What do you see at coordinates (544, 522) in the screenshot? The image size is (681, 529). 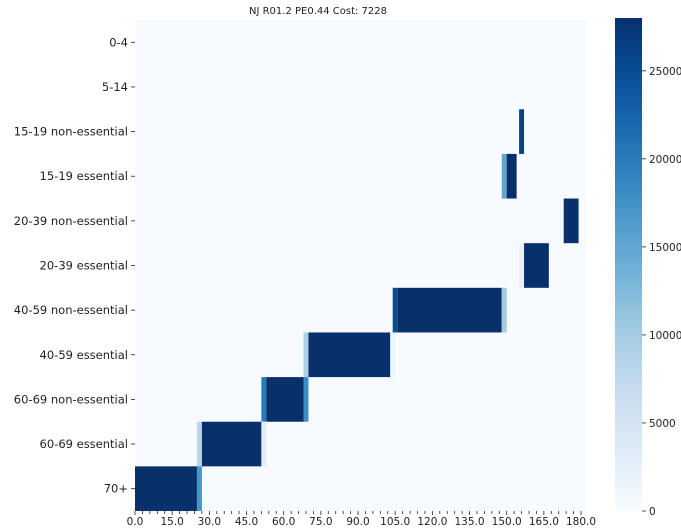 I see `x-tick-label: 165.0` at bounding box center [544, 522].